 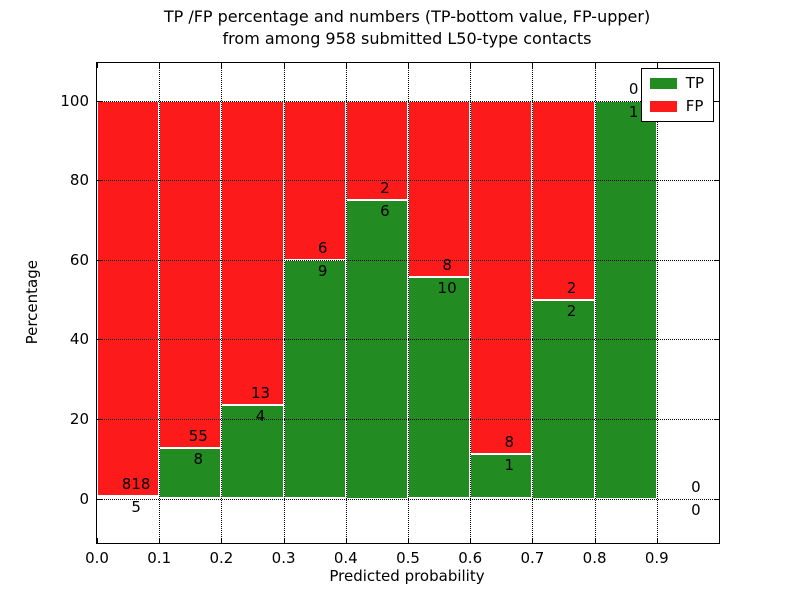 What do you see at coordinates (677, 95) in the screenshot?
I see `legend: TP FP` at bounding box center [677, 95].